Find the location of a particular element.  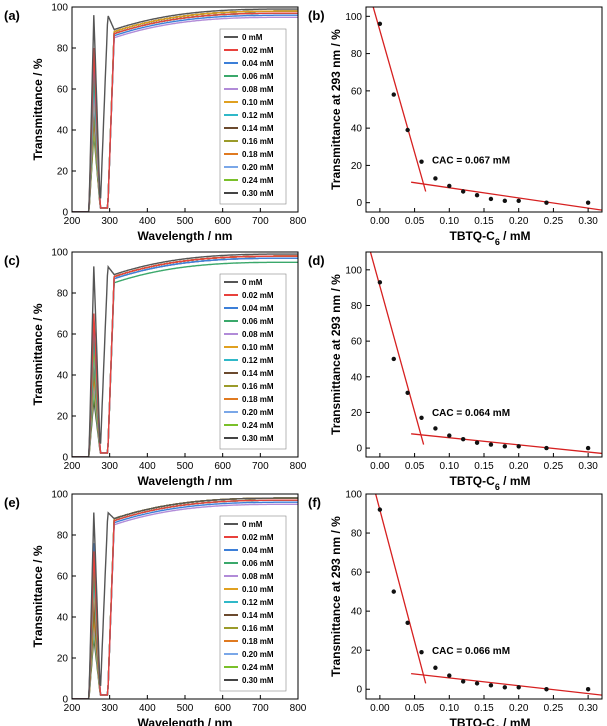

panel-label: (e) is located at coordinates (12, 502).